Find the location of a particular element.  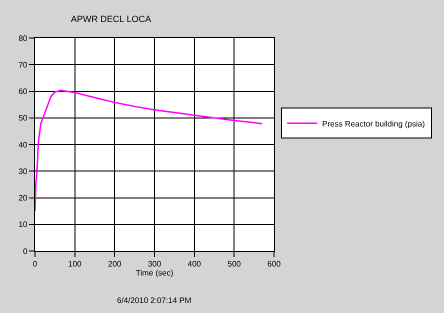

x-tick-label: 200 is located at coordinates (115, 264).